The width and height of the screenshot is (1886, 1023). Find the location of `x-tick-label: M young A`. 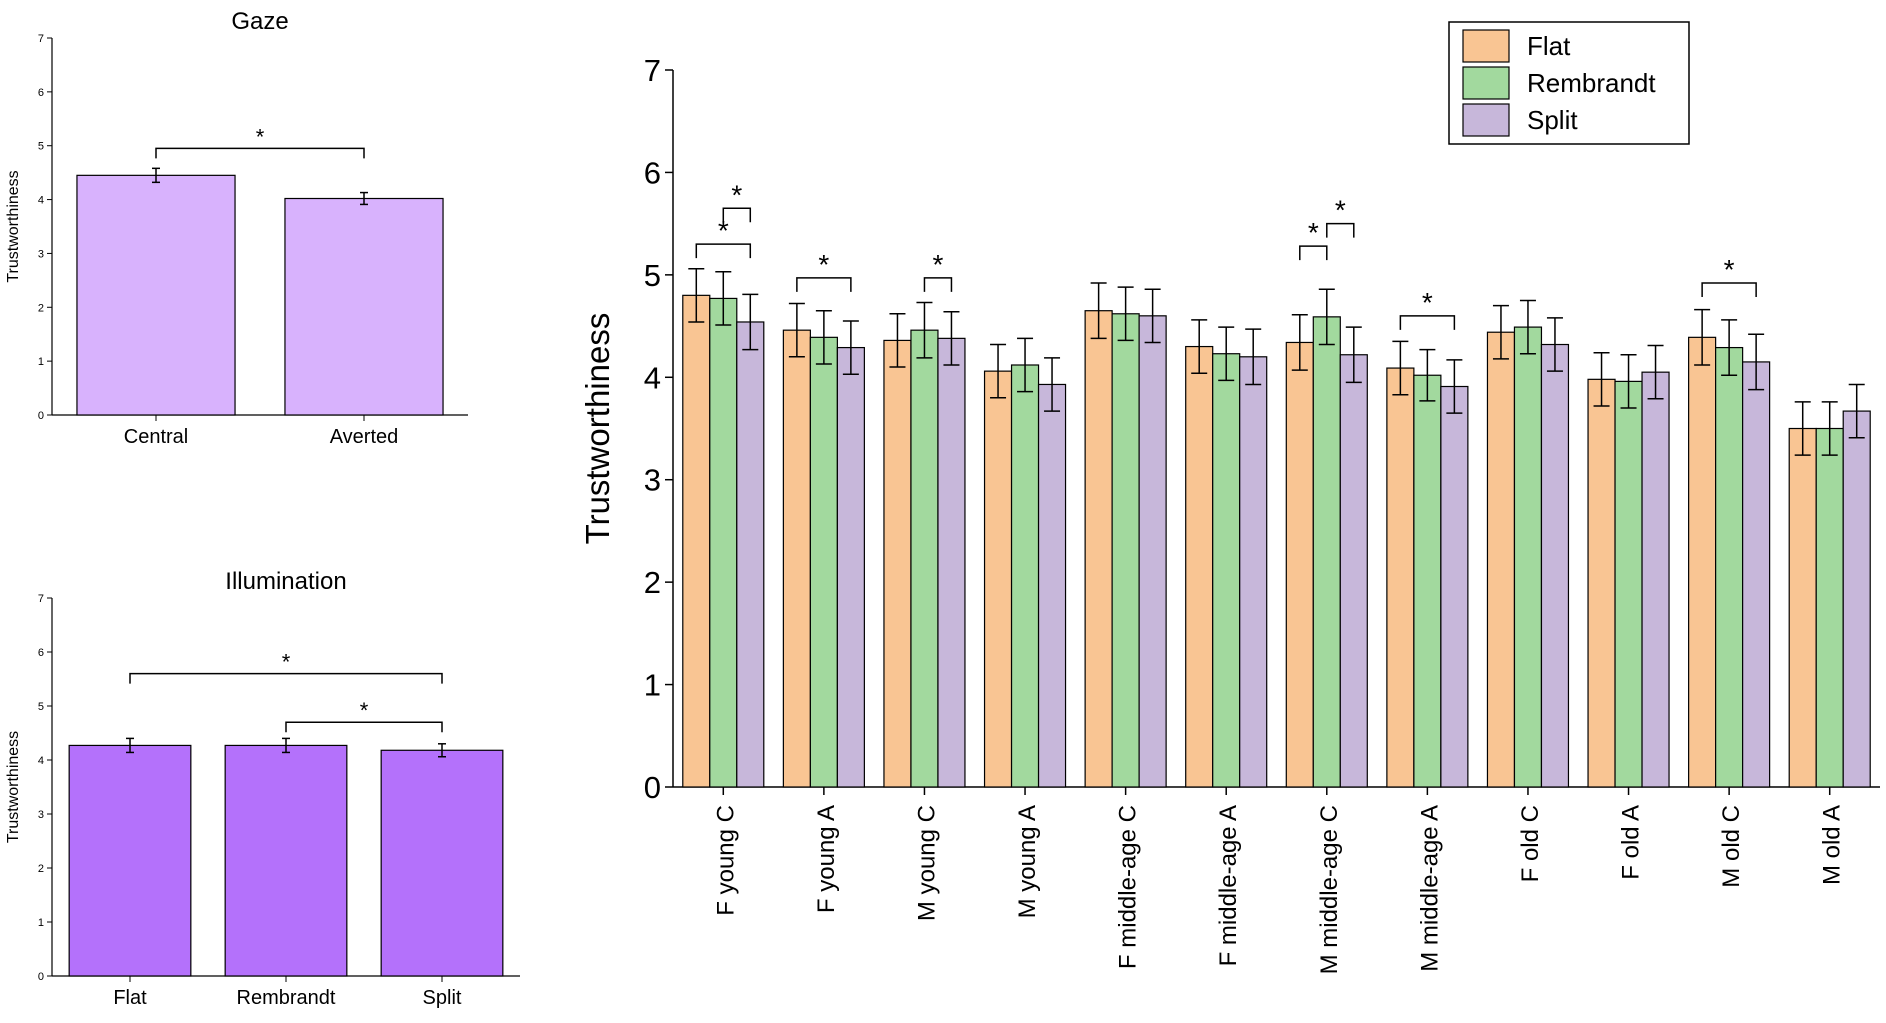

x-tick-label: M young A is located at coordinates (1027, 861).